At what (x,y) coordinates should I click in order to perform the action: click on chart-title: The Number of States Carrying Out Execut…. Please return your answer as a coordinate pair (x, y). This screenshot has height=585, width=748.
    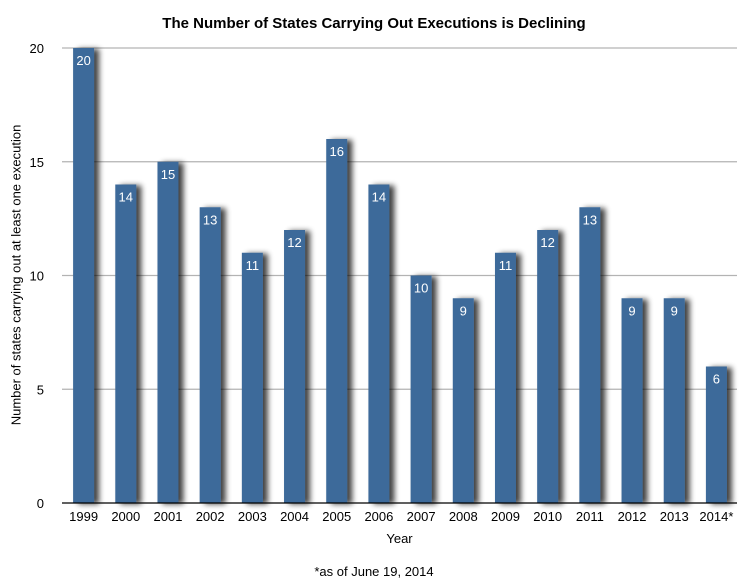
    Looking at the image, I should click on (374, 23).